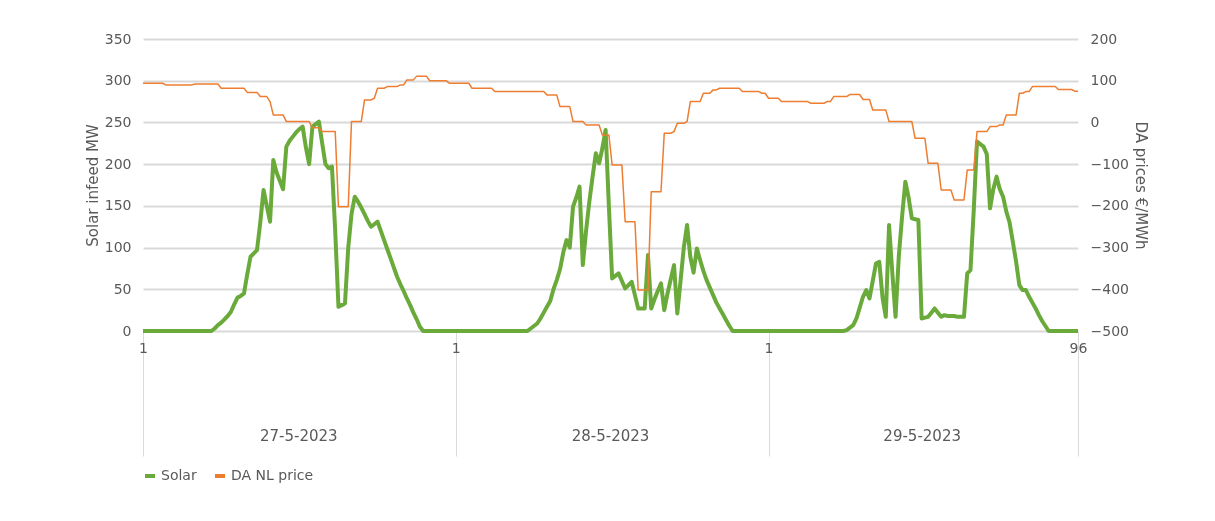 The width and height of the screenshot is (1215, 521). Describe the element at coordinates (118, 247) in the screenshot. I see `y-tick-label: 100` at that location.